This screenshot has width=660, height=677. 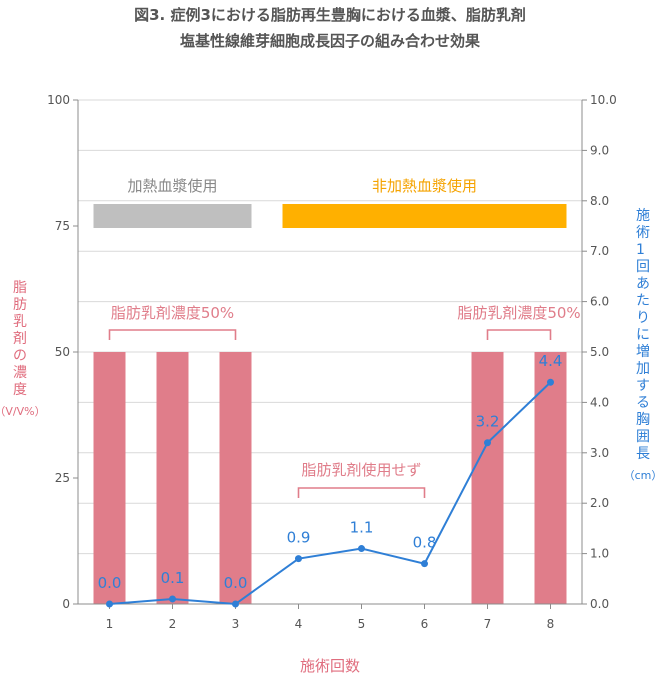 What do you see at coordinates (599, 302) in the screenshot?
I see `y-right-tick-label: 6.0` at bounding box center [599, 302].